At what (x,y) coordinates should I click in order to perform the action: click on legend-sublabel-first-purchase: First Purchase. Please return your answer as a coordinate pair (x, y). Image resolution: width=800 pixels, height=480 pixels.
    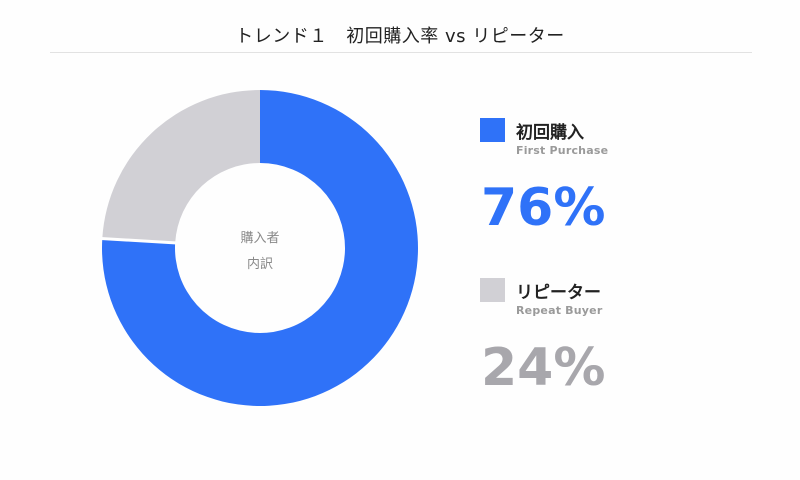
    Looking at the image, I should click on (562, 150).